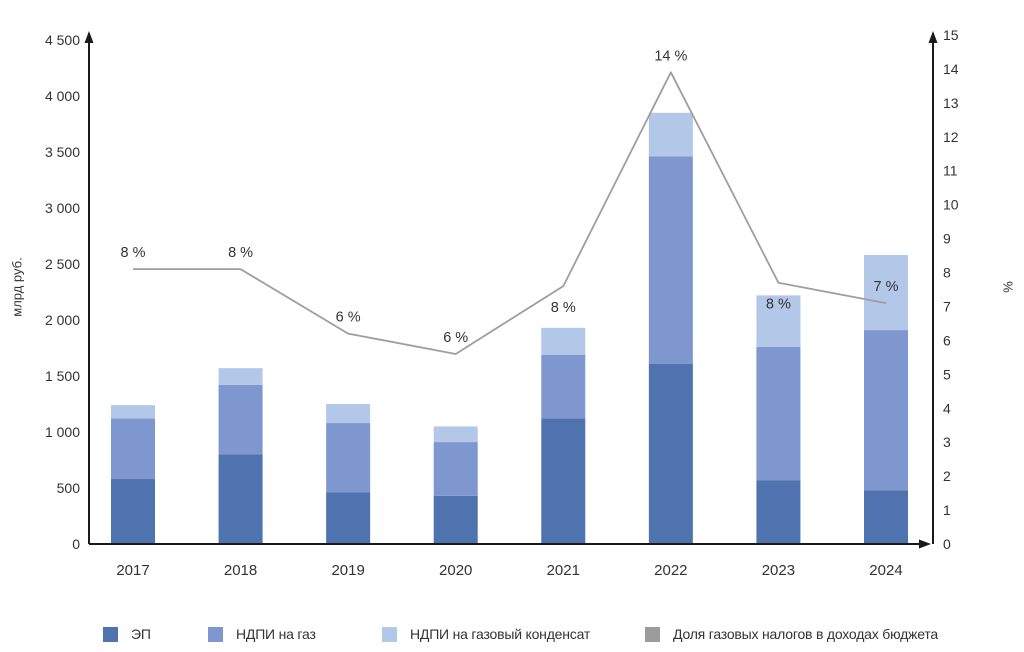 This screenshot has width=1024, height=652. What do you see at coordinates (951, 69) in the screenshot?
I see `right-axis-tick-label: 14` at bounding box center [951, 69].